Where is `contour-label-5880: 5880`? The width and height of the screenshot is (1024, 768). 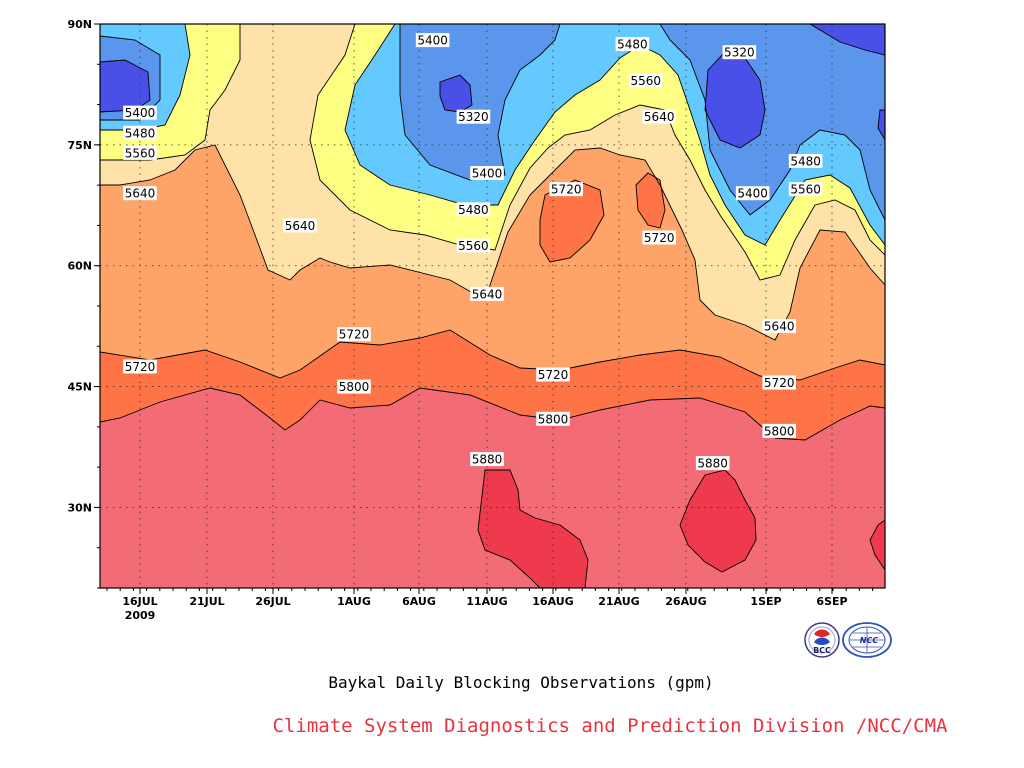
contour-label-5880: 5880 is located at coordinates (712, 464).